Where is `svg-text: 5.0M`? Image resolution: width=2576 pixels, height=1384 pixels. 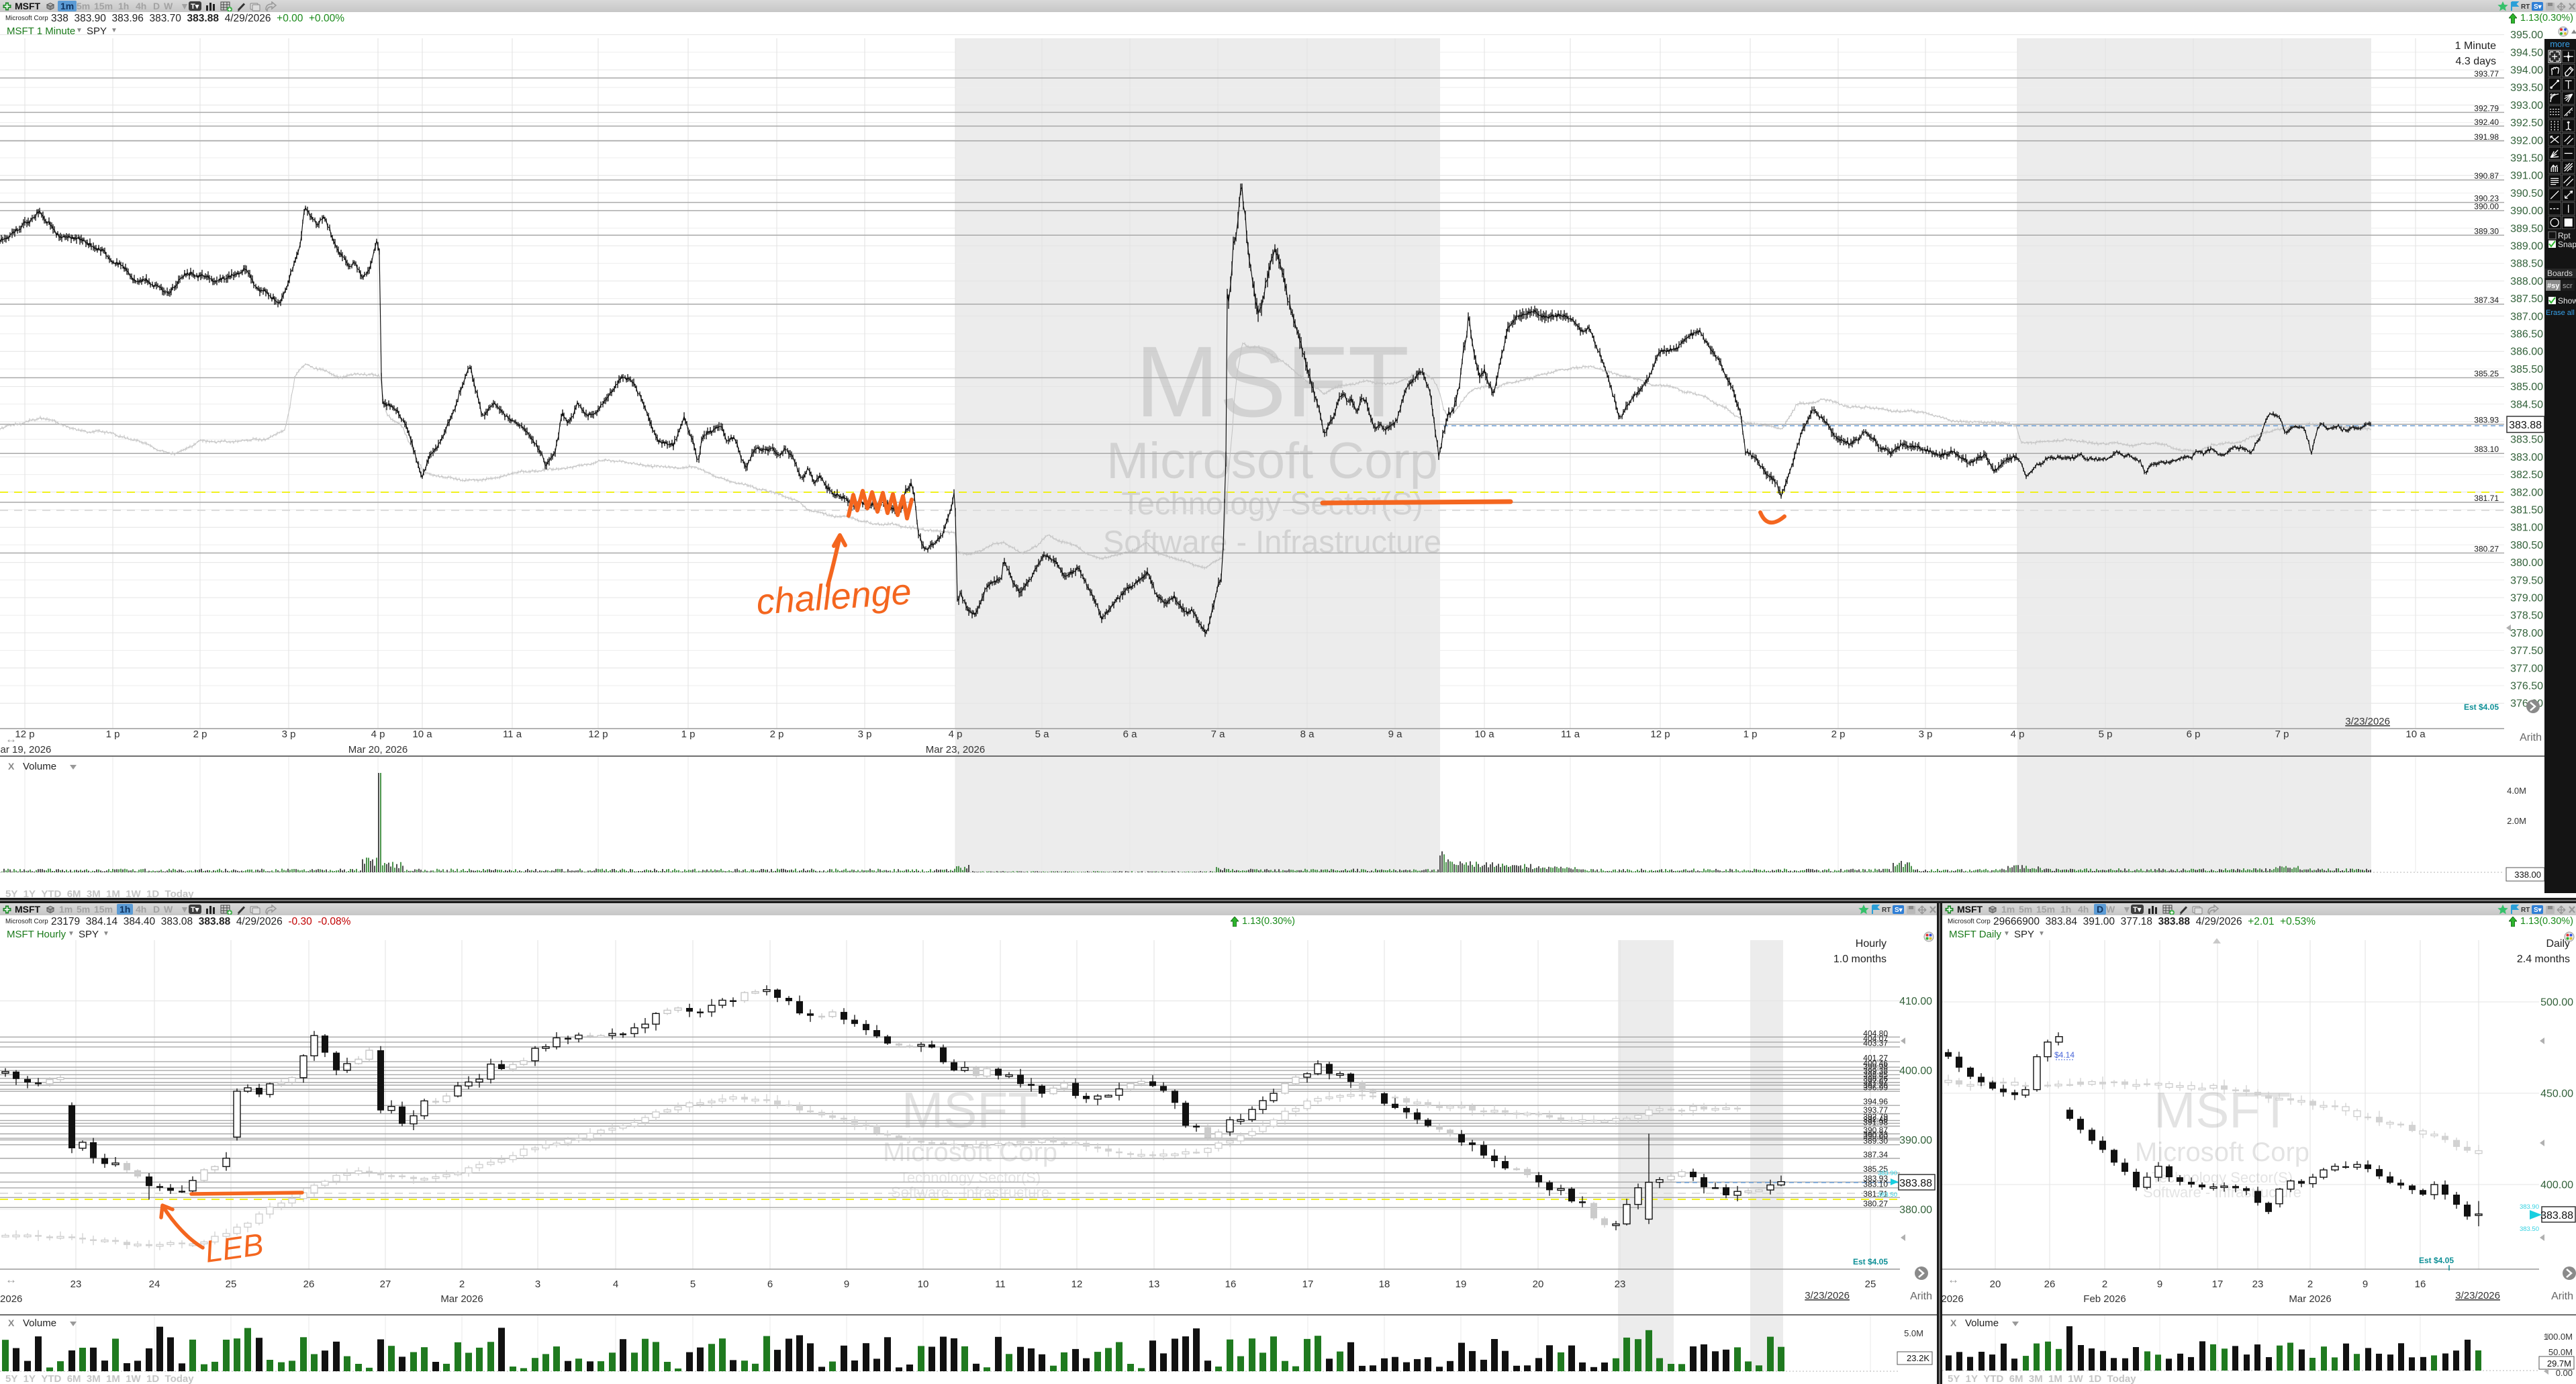 svg-text: 5.0M is located at coordinates (1913, 1333).